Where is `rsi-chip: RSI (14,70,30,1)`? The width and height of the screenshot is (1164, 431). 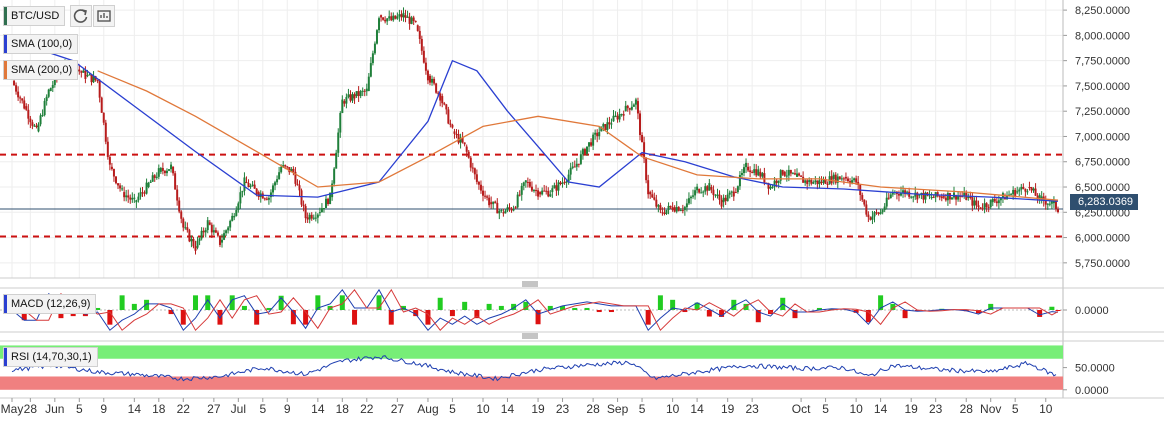
rsi-chip: RSI (14,70,30,1) is located at coordinates (50, 357).